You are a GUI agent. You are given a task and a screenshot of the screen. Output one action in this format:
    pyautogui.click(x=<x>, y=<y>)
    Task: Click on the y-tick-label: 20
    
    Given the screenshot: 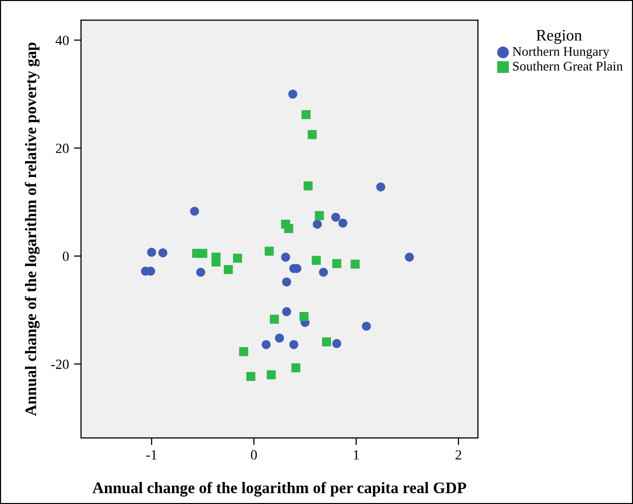 What is the action you would take?
    pyautogui.click(x=62, y=149)
    